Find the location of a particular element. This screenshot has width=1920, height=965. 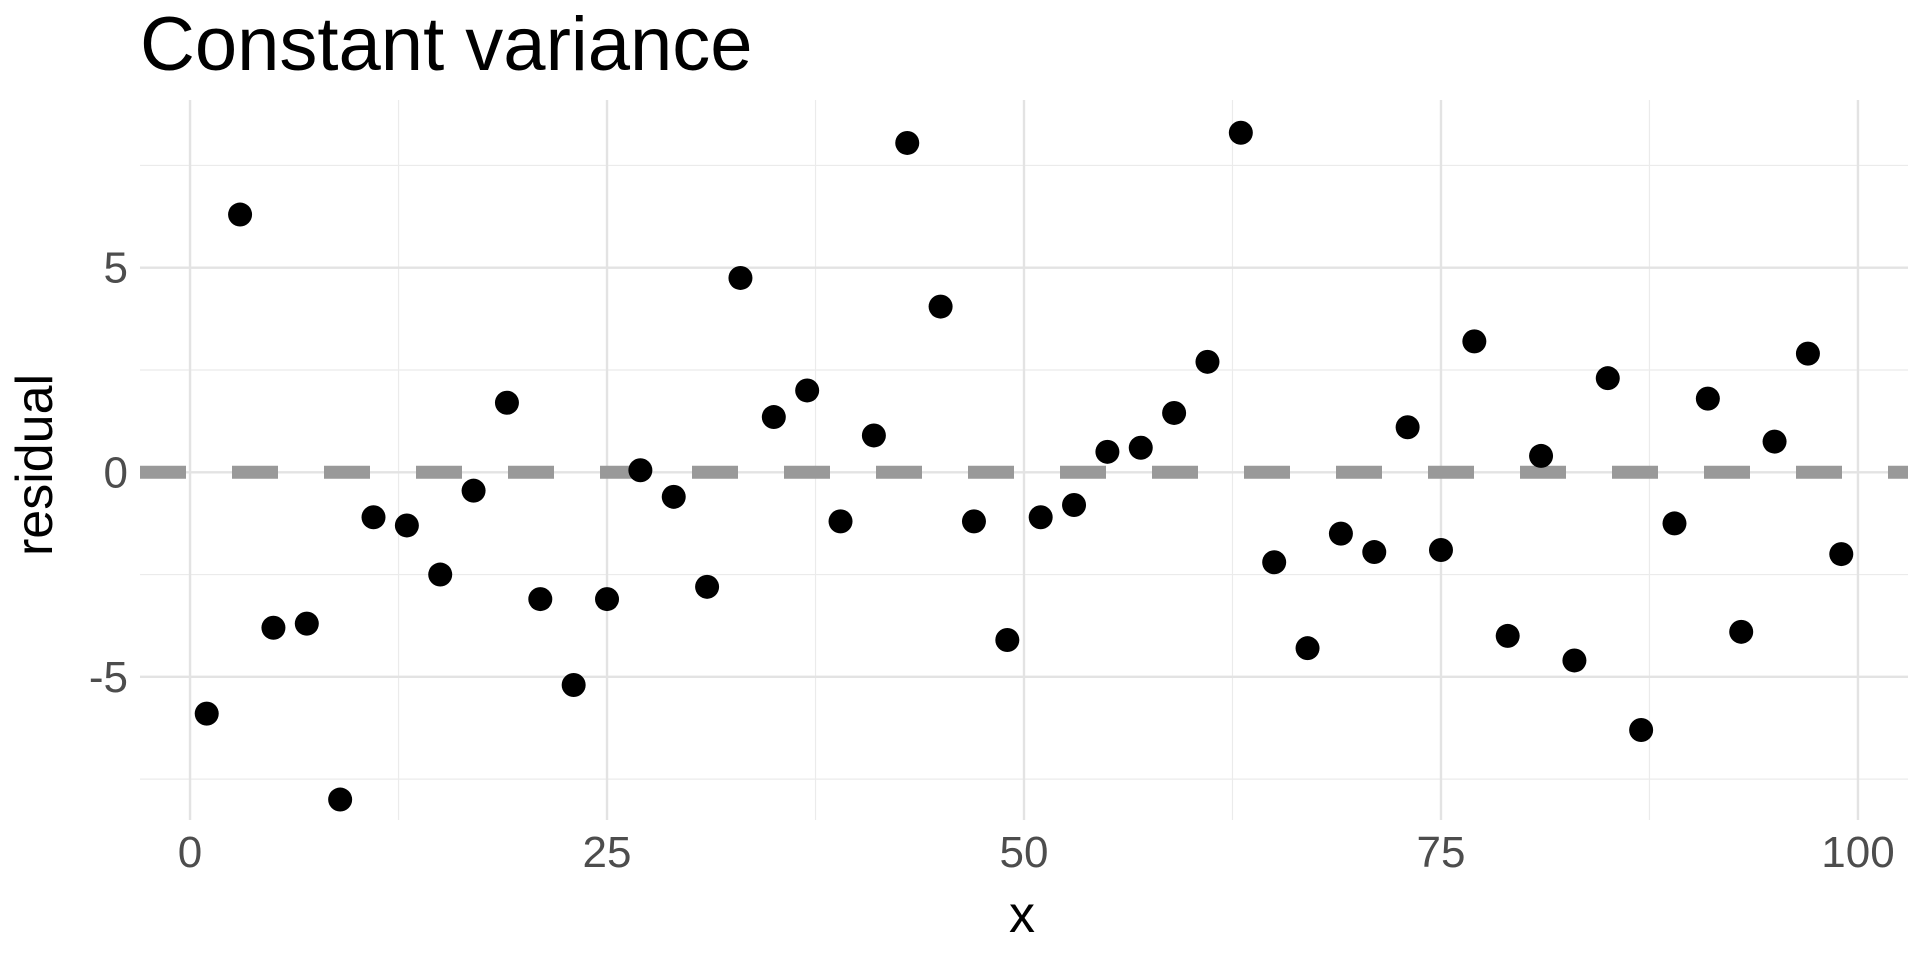

x-tick-label: 25 is located at coordinates (607, 852).